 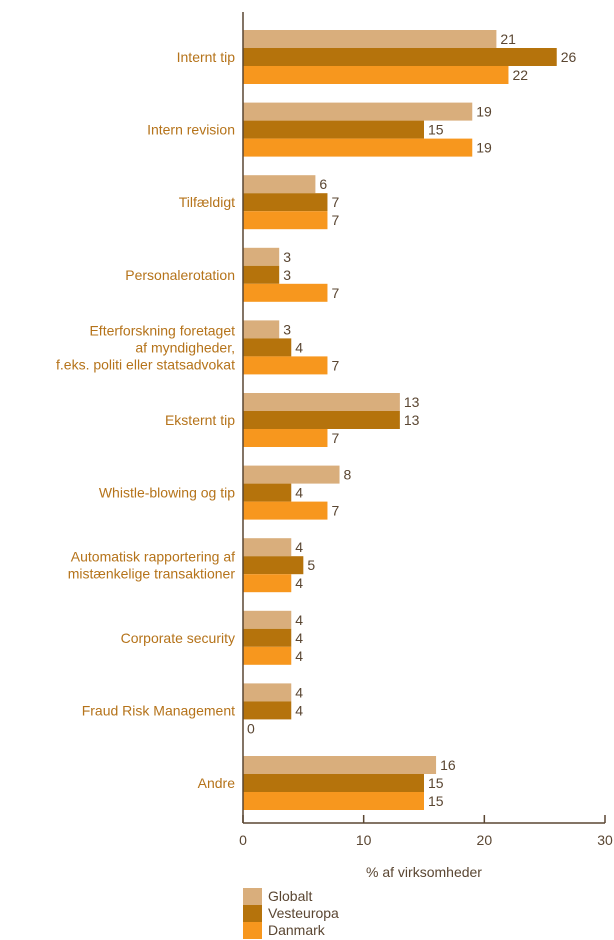 What do you see at coordinates (299, 547) in the screenshot?
I see `value-label-globalt-7: 4` at bounding box center [299, 547].